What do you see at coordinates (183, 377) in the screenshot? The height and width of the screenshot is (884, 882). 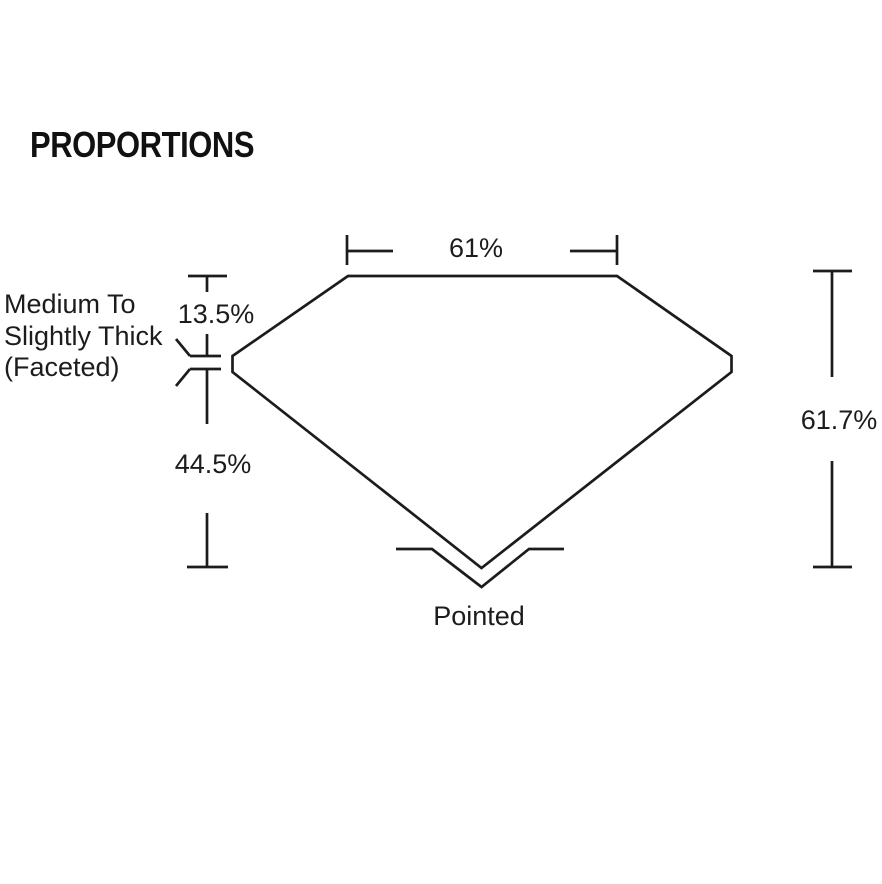 I see `girdle-lower-leader` at bounding box center [183, 377].